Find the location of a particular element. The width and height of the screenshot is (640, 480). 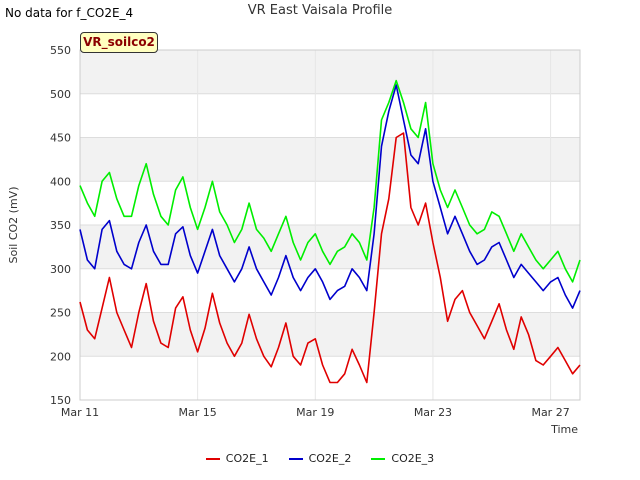

legend-item-co2e-1: CO2E_1 is located at coordinates (237, 458).